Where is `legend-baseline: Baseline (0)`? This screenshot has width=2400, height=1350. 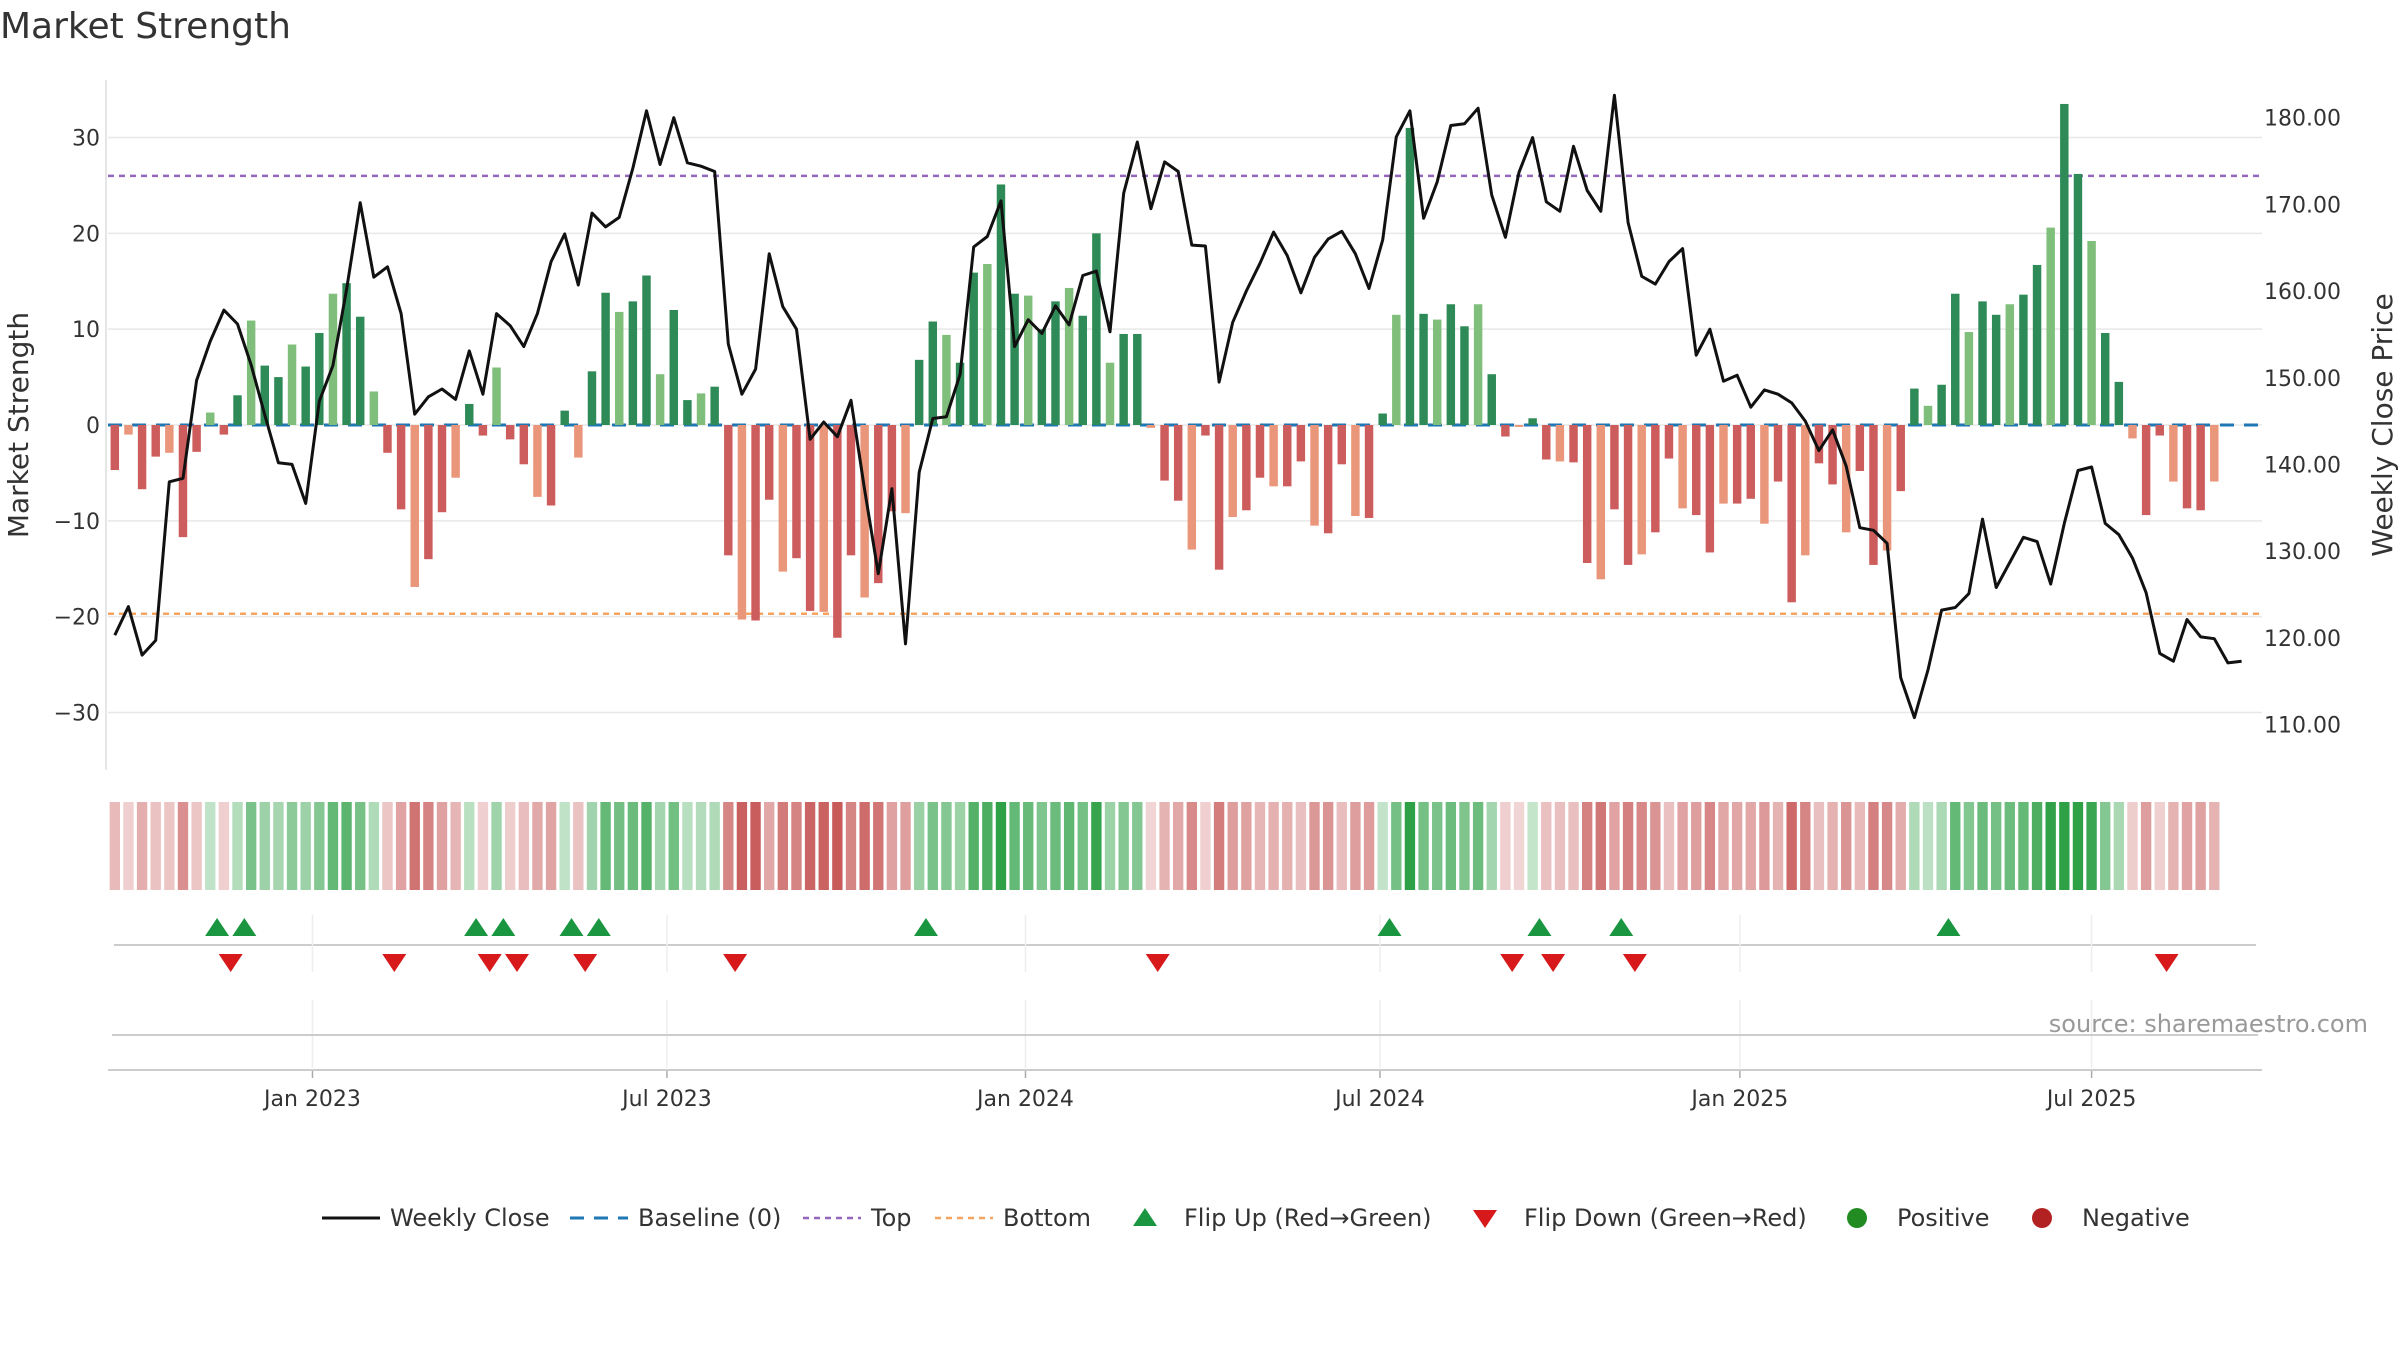 legend-baseline: Baseline (0) is located at coordinates (675, 1218).